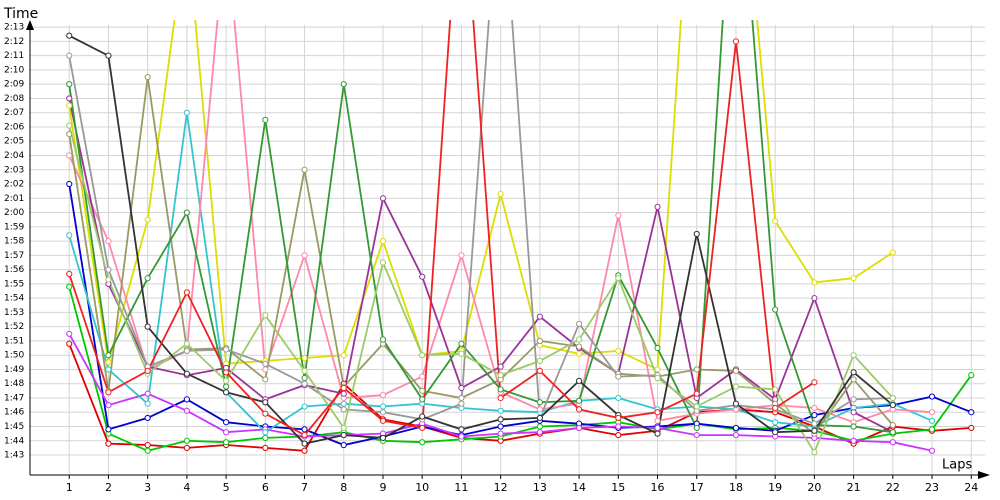 The height and width of the screenshot is (500, 1000). I want to click on y-tick-label: 2:07, so click(14, 113).